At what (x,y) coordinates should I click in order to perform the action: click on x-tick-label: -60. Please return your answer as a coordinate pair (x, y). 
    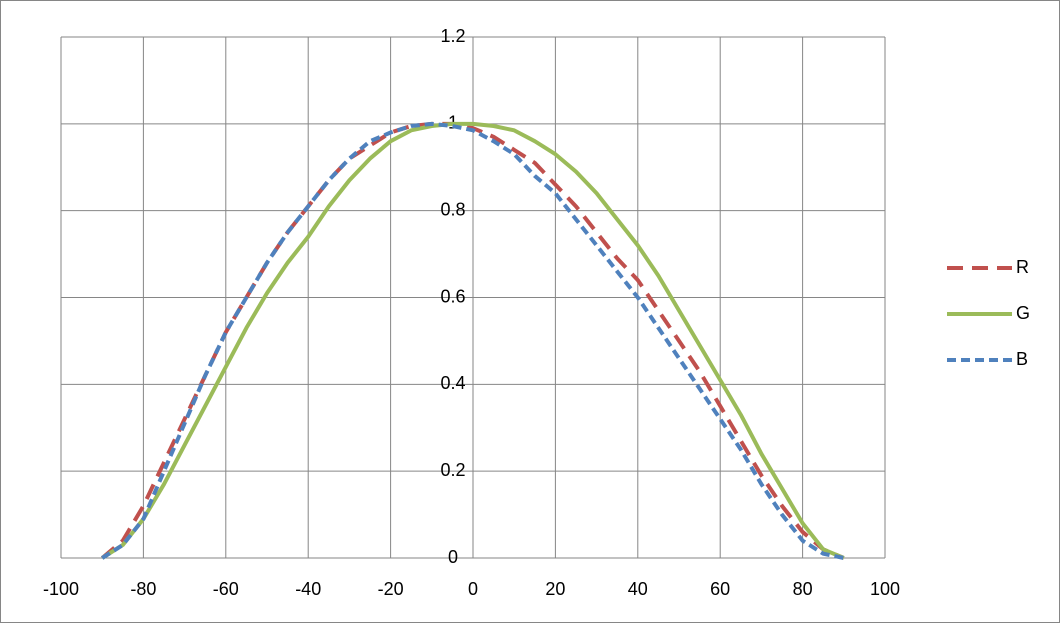
    Looking at the image, I should click on (226, 589).